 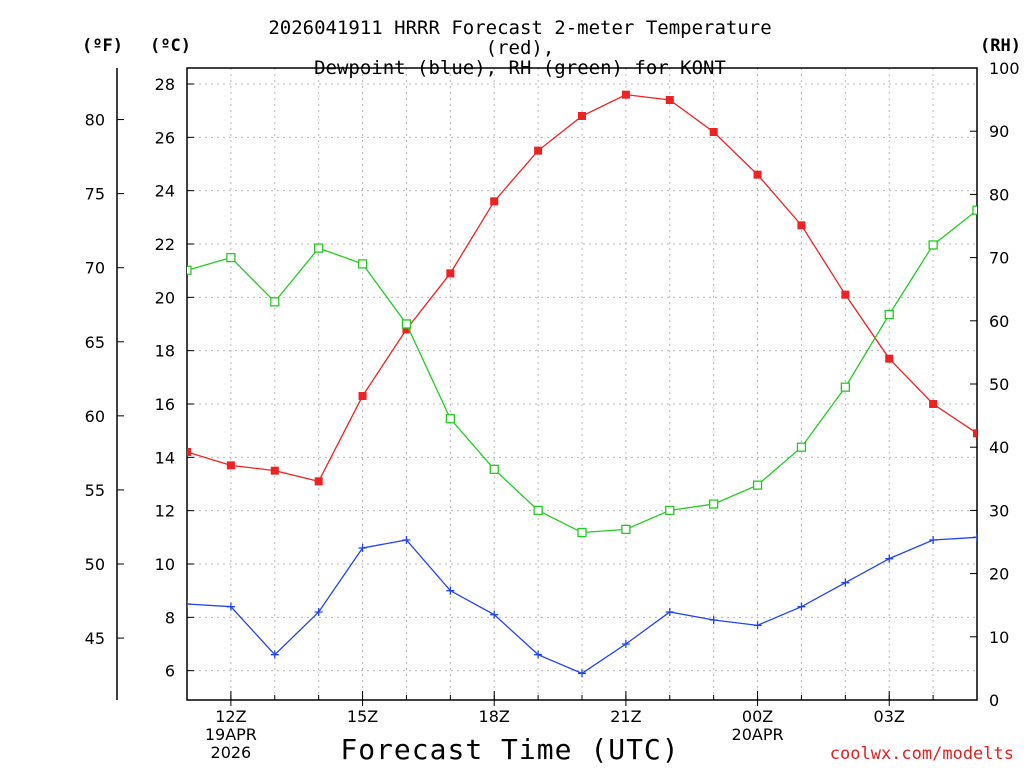 What do you see at coordinates (165, 137) in the screenshot?
I see `celsius-tick-label: 26` at bounding box center [165, 137].